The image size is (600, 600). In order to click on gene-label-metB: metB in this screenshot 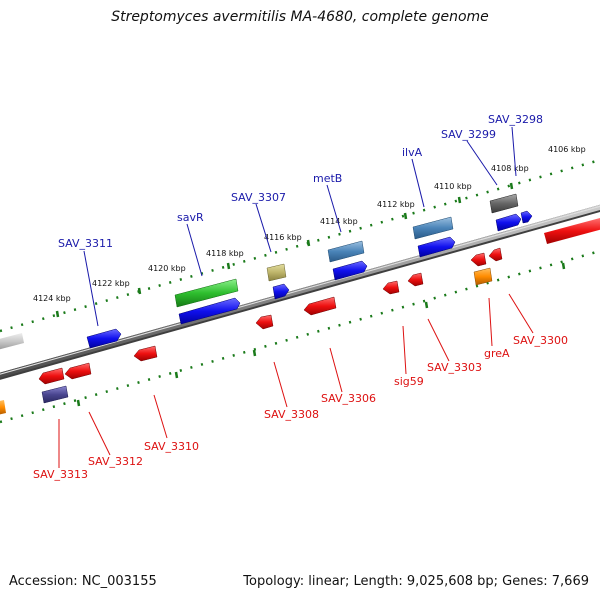, I will do `click(327, 178)`.